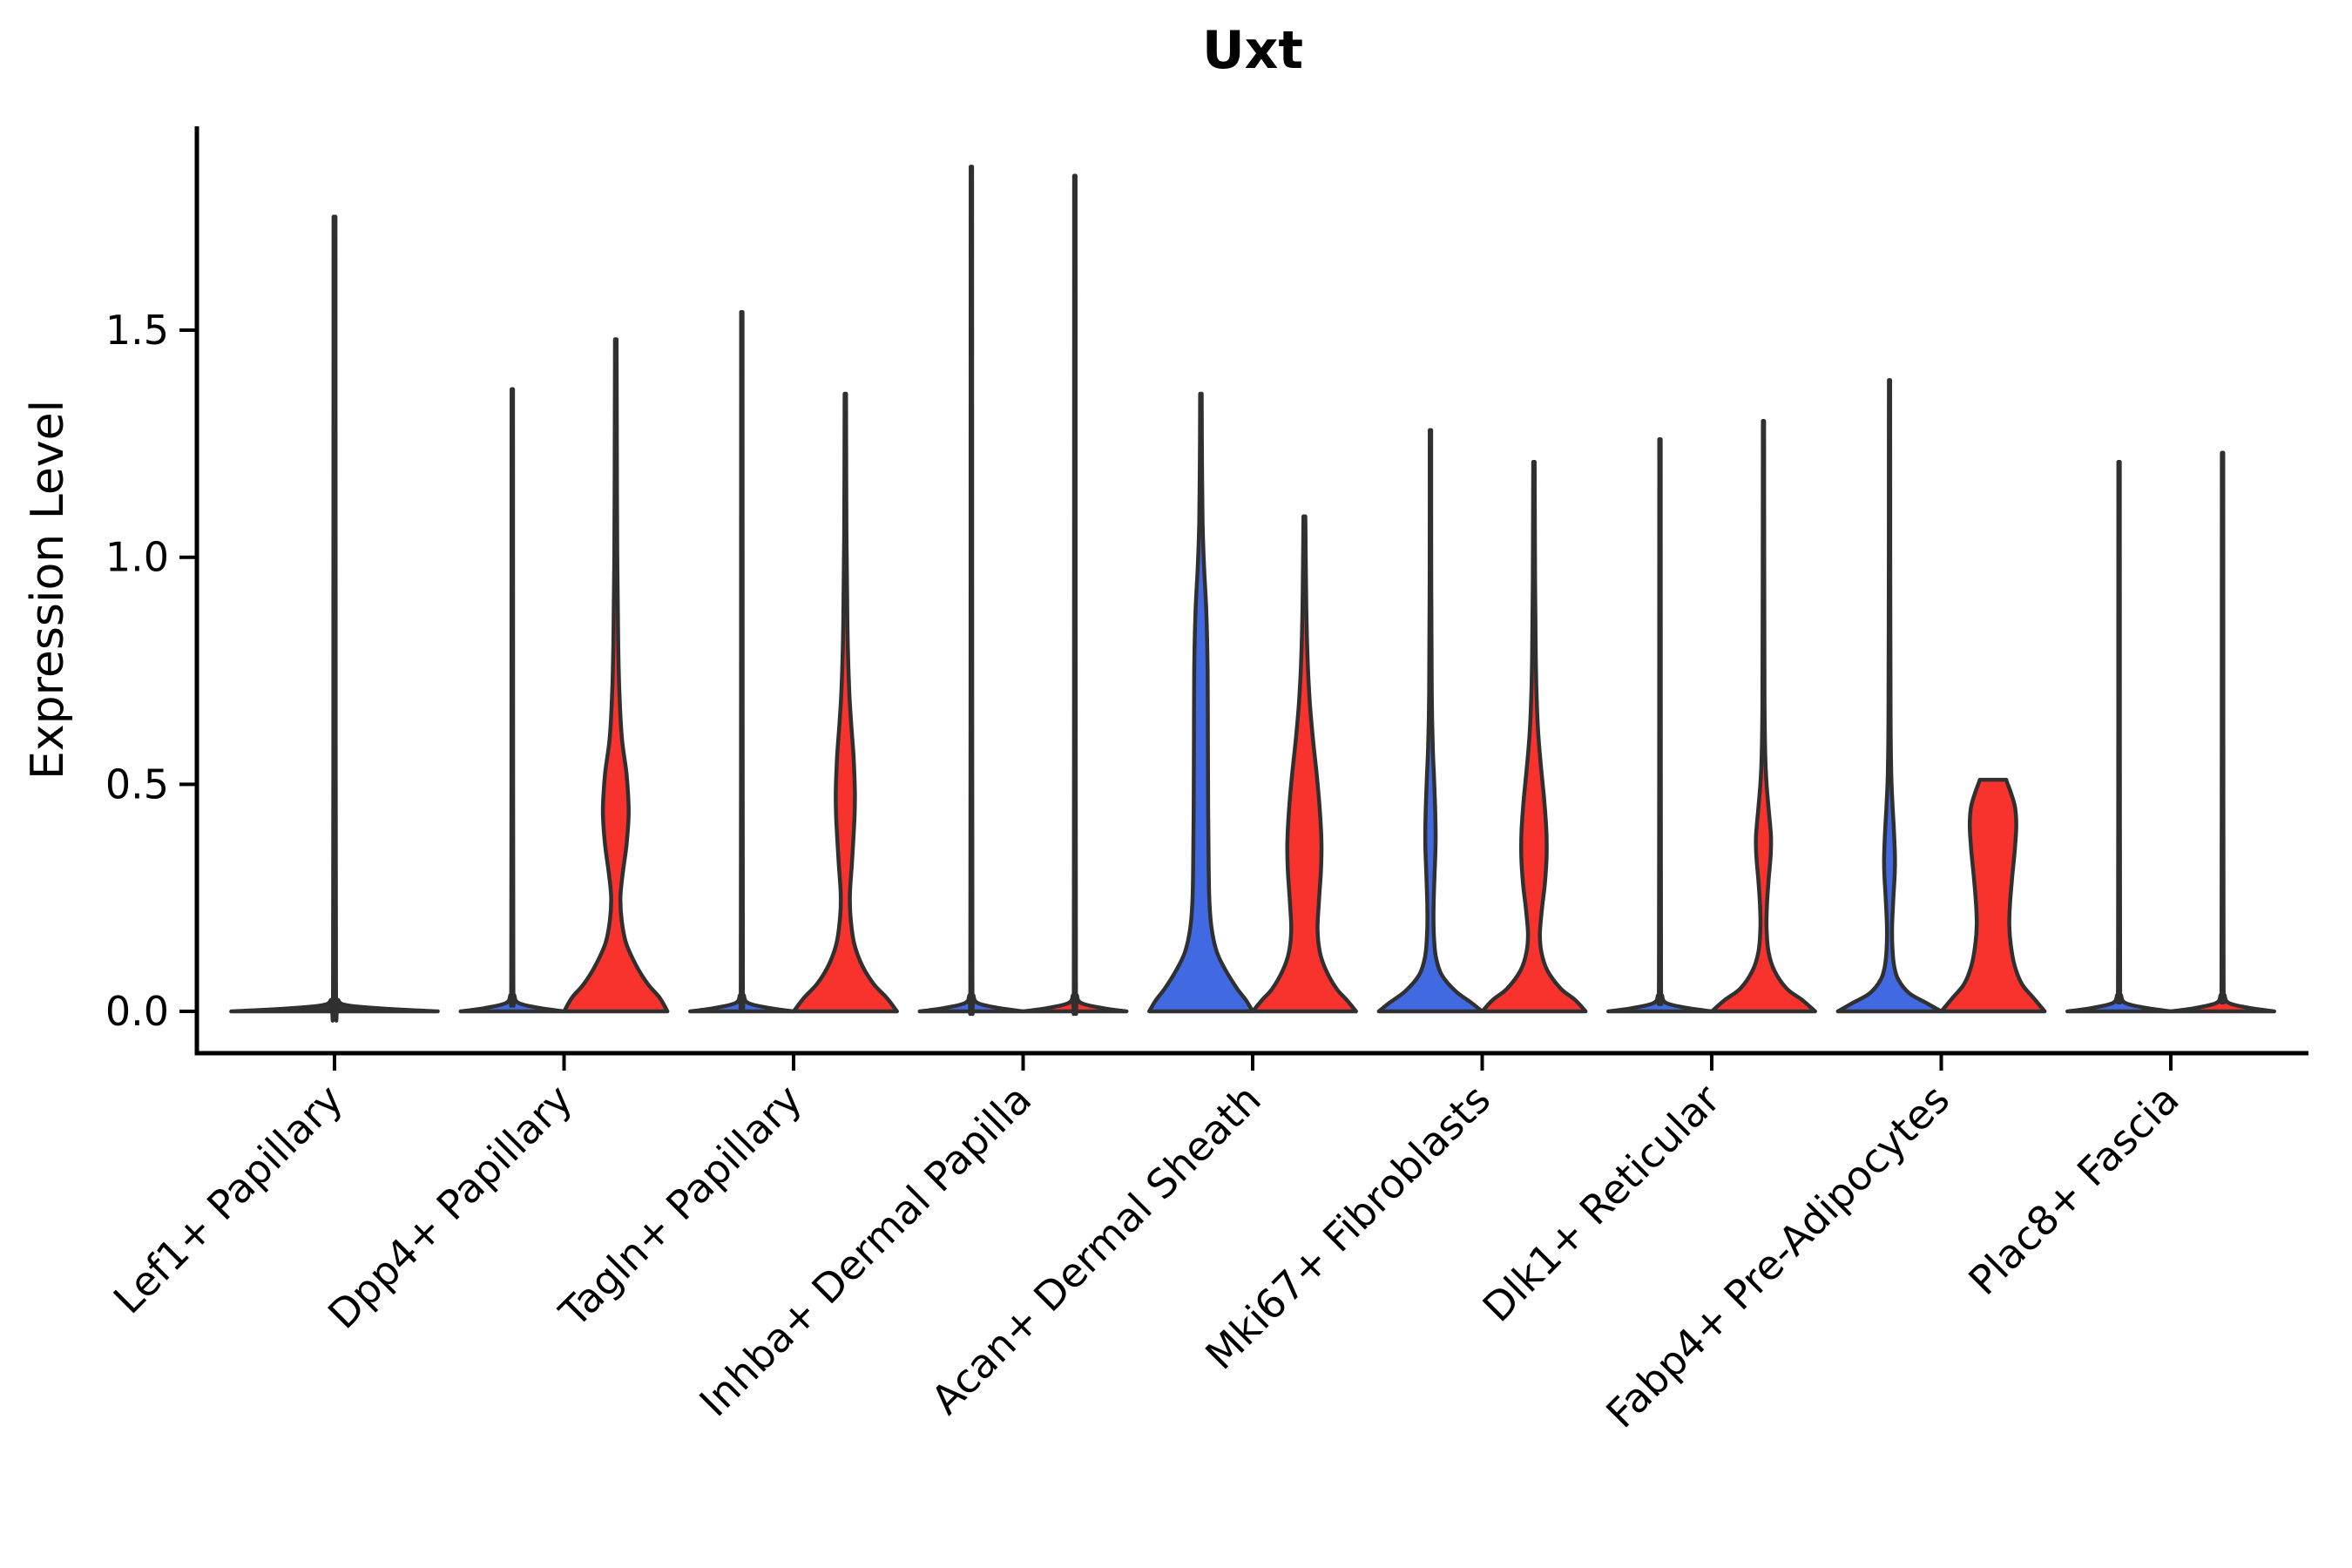  I want to click on violin-mki67-fibroblasts-right, so click(1534, 736).